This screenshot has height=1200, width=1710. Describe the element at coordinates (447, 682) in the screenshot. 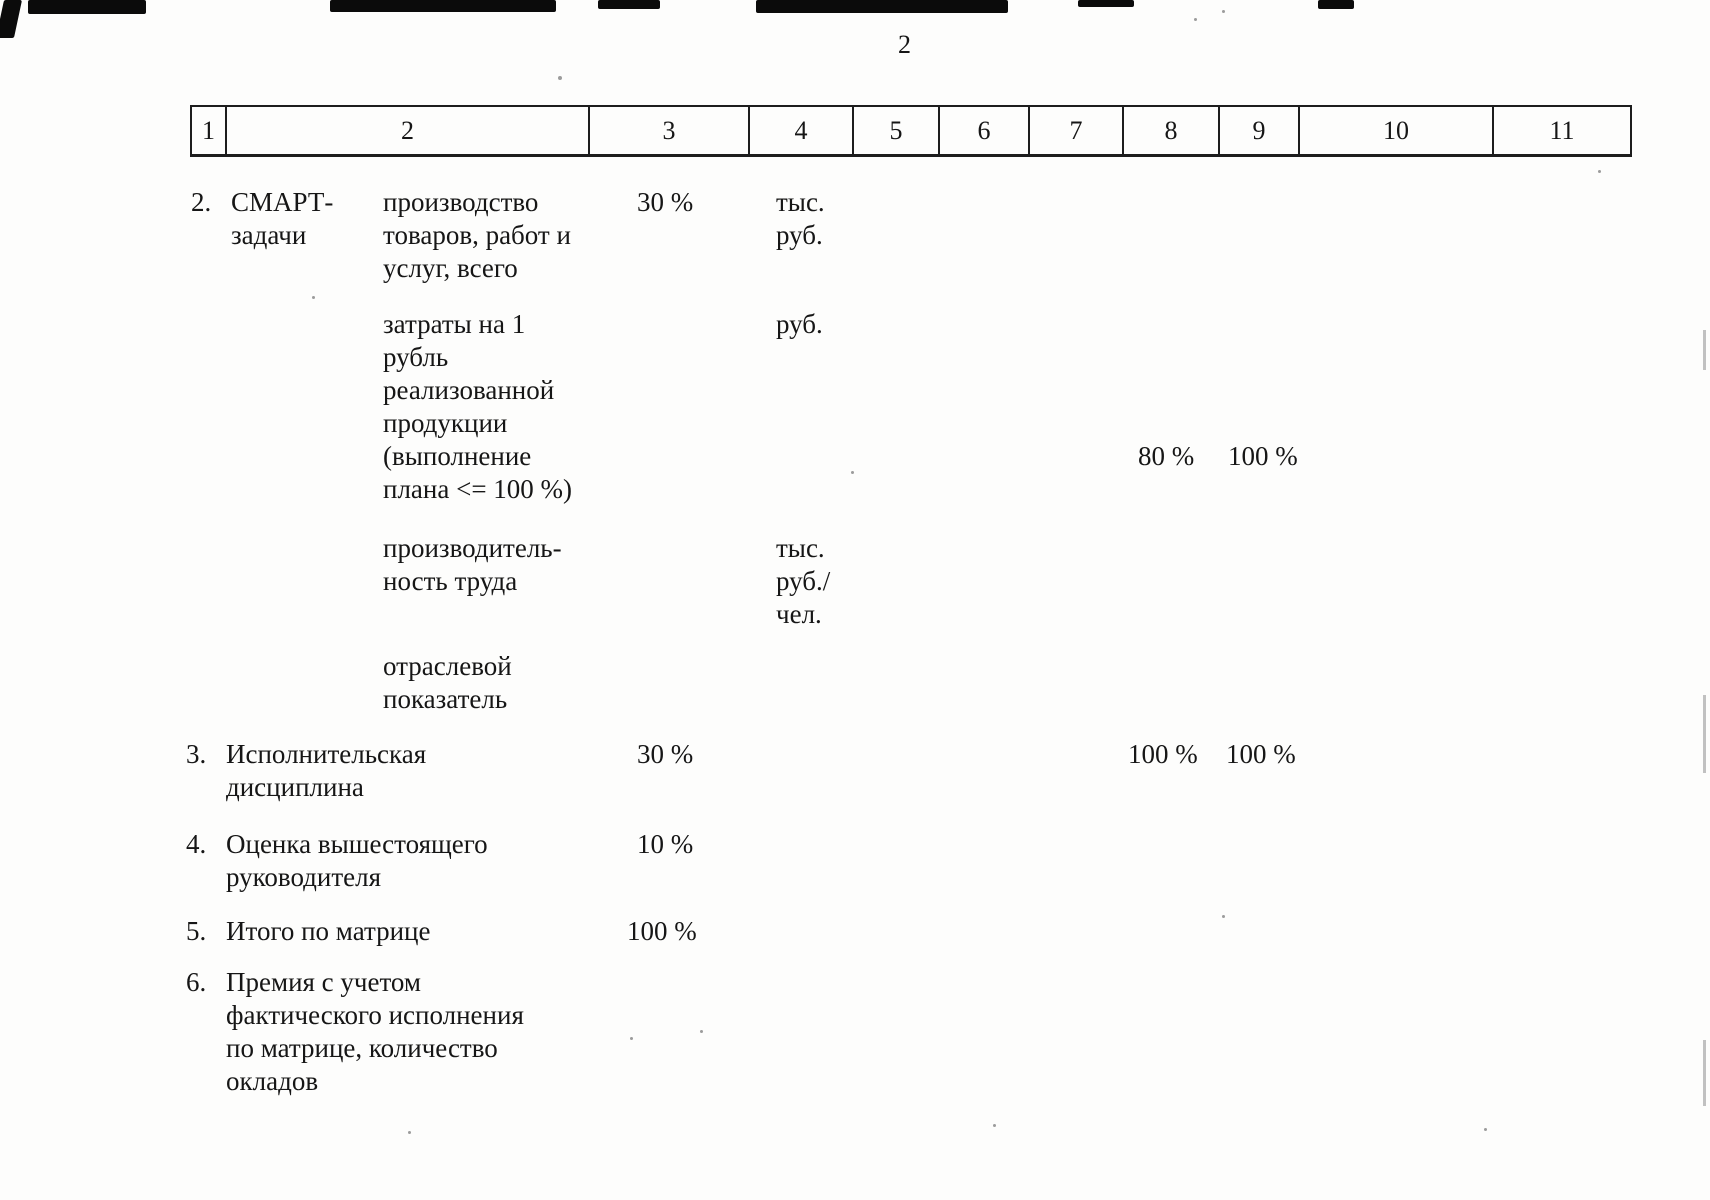

I see `smart-industry-indicator-name: отраслевой показатель` at that location.